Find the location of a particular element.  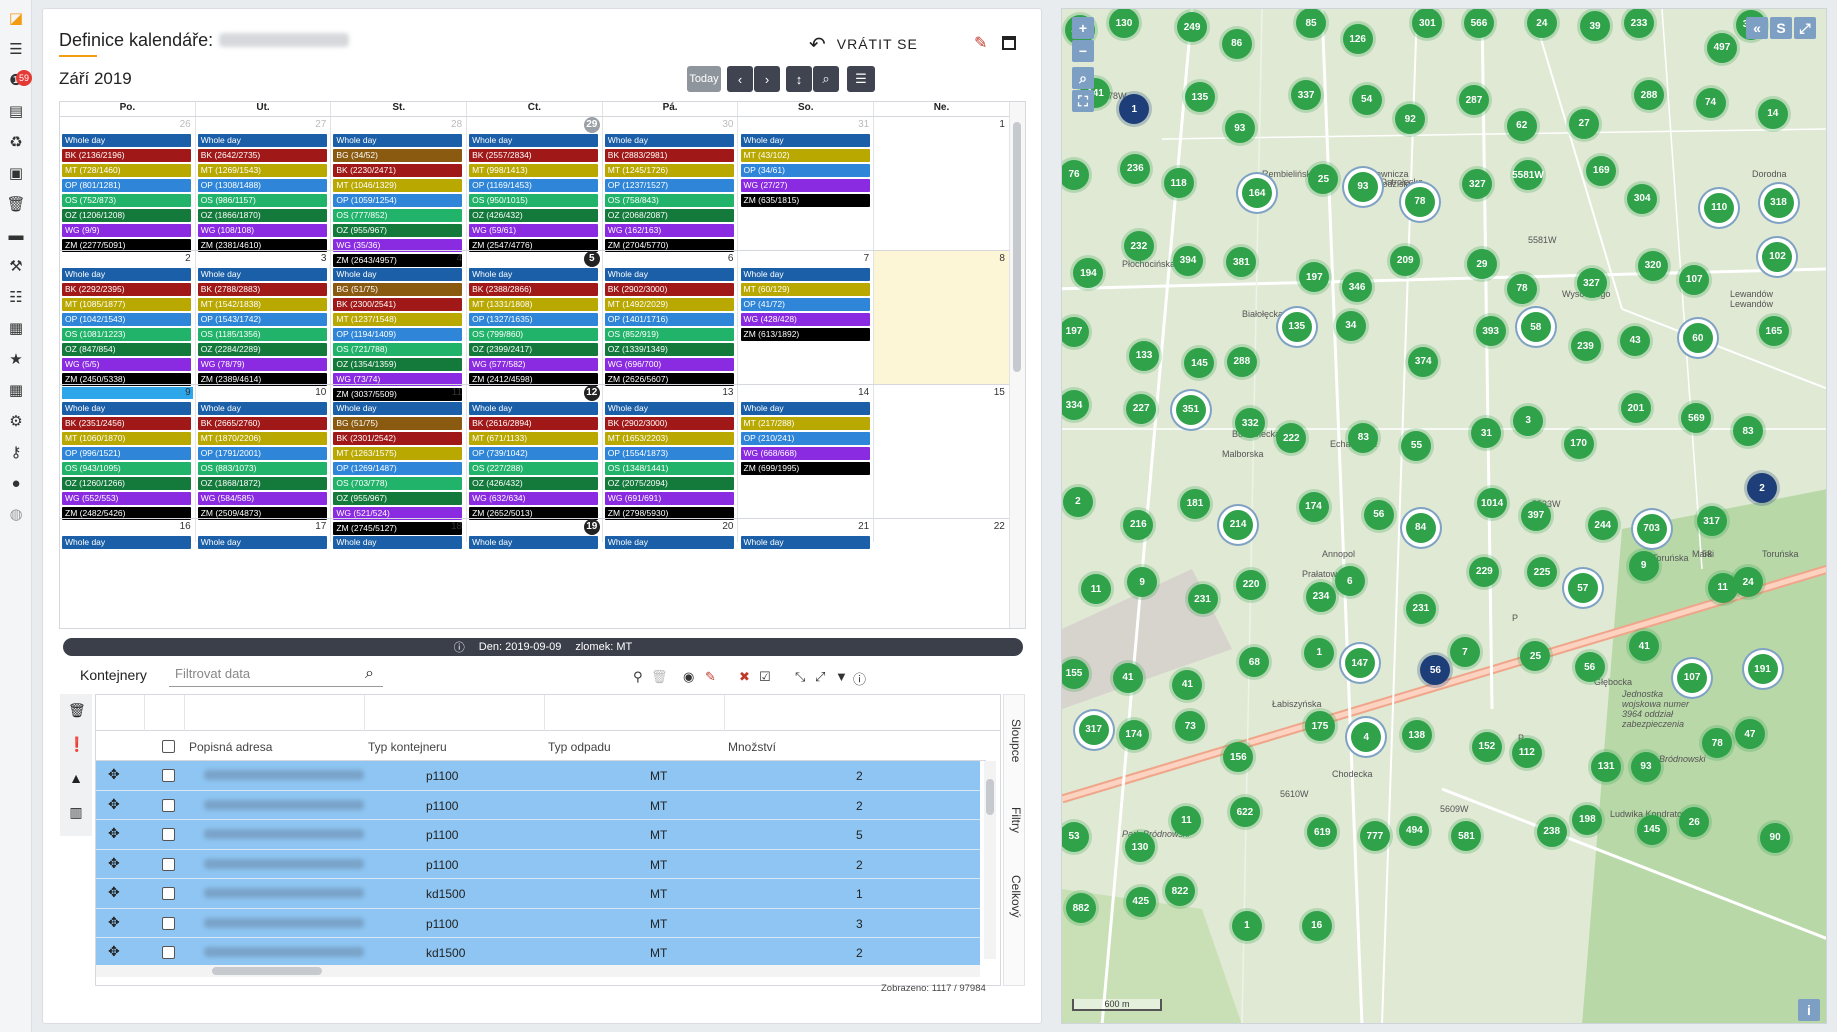

calendar-event: BK (2301/2542) is located at coordinates (398, 438).